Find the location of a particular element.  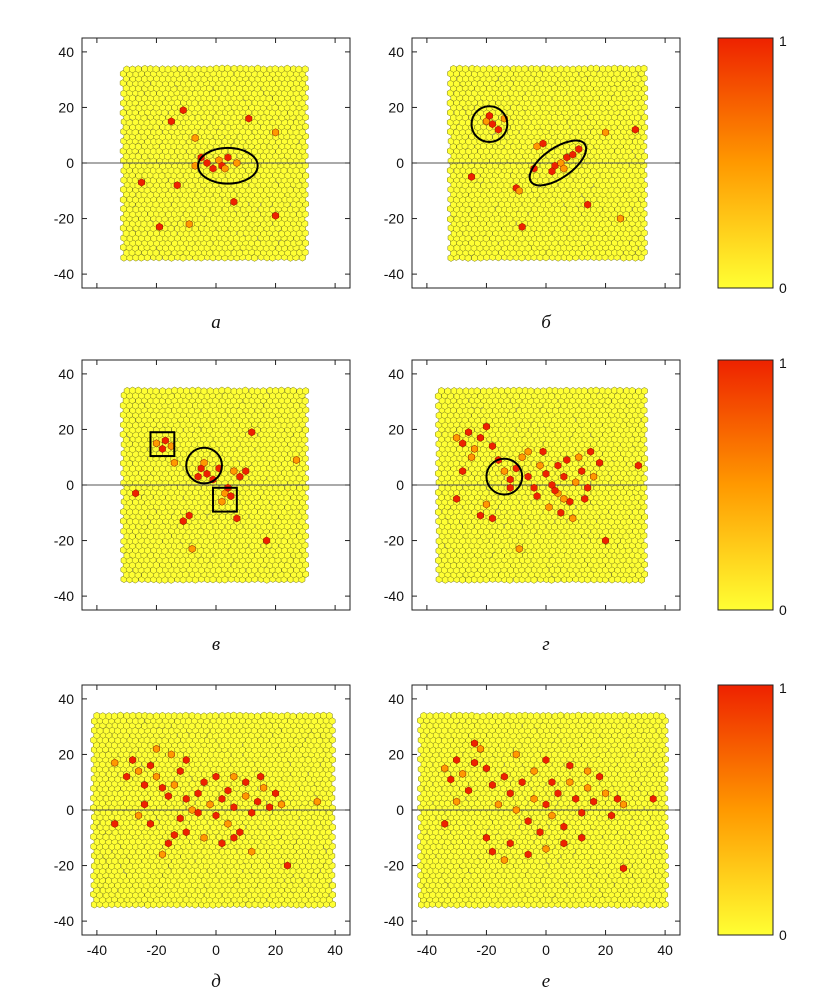

colorbar-min-label: 0 is located at coordinates (783, 288).